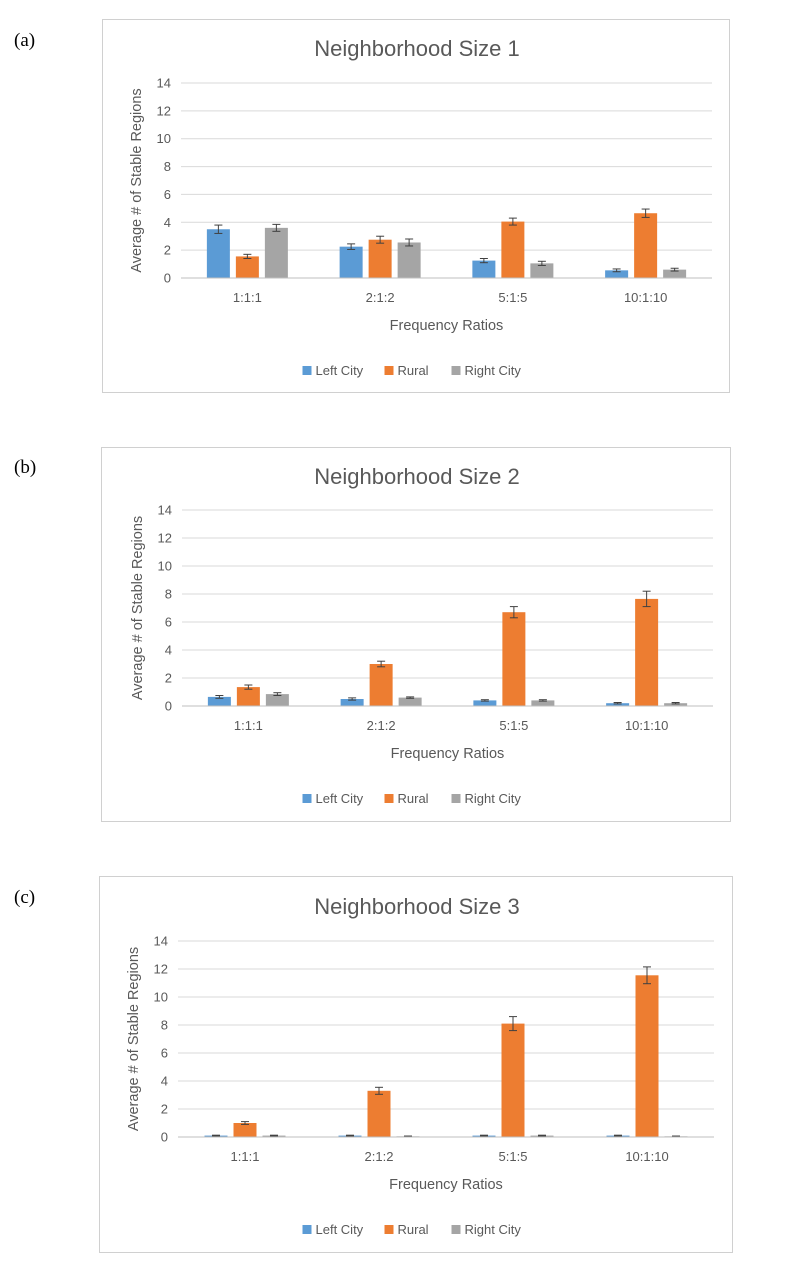 The height and width of the screenshot is (1263, 801). I want to click on chart-title: Neighborhood Size 2, so click(416, 476).